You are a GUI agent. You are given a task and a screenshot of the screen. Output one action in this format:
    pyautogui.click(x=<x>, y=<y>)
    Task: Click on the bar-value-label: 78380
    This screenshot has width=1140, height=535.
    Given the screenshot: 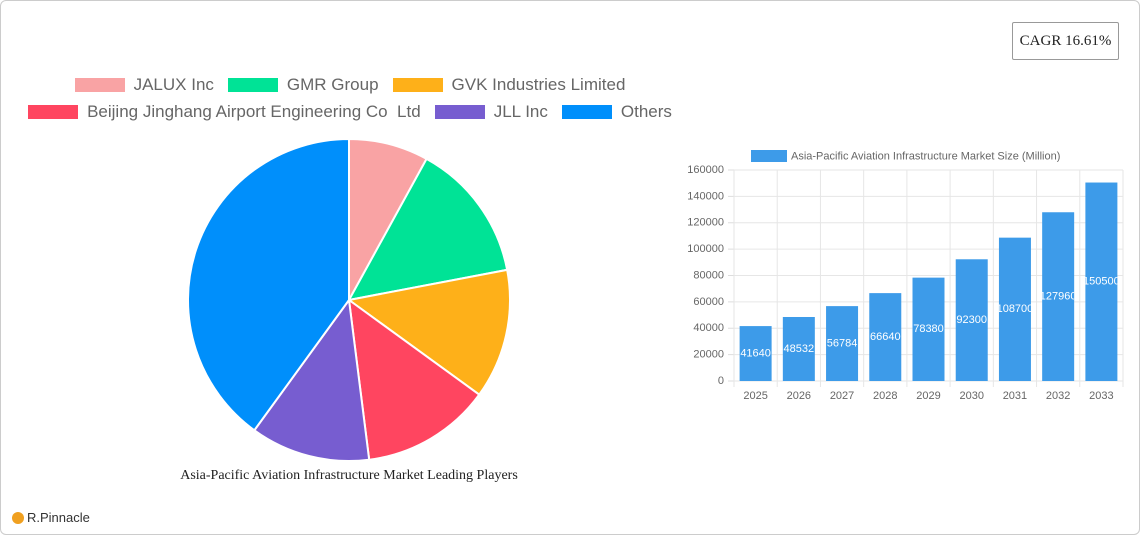 What is the action you would take?
    pyautogui.click(x=928, y=329)
    